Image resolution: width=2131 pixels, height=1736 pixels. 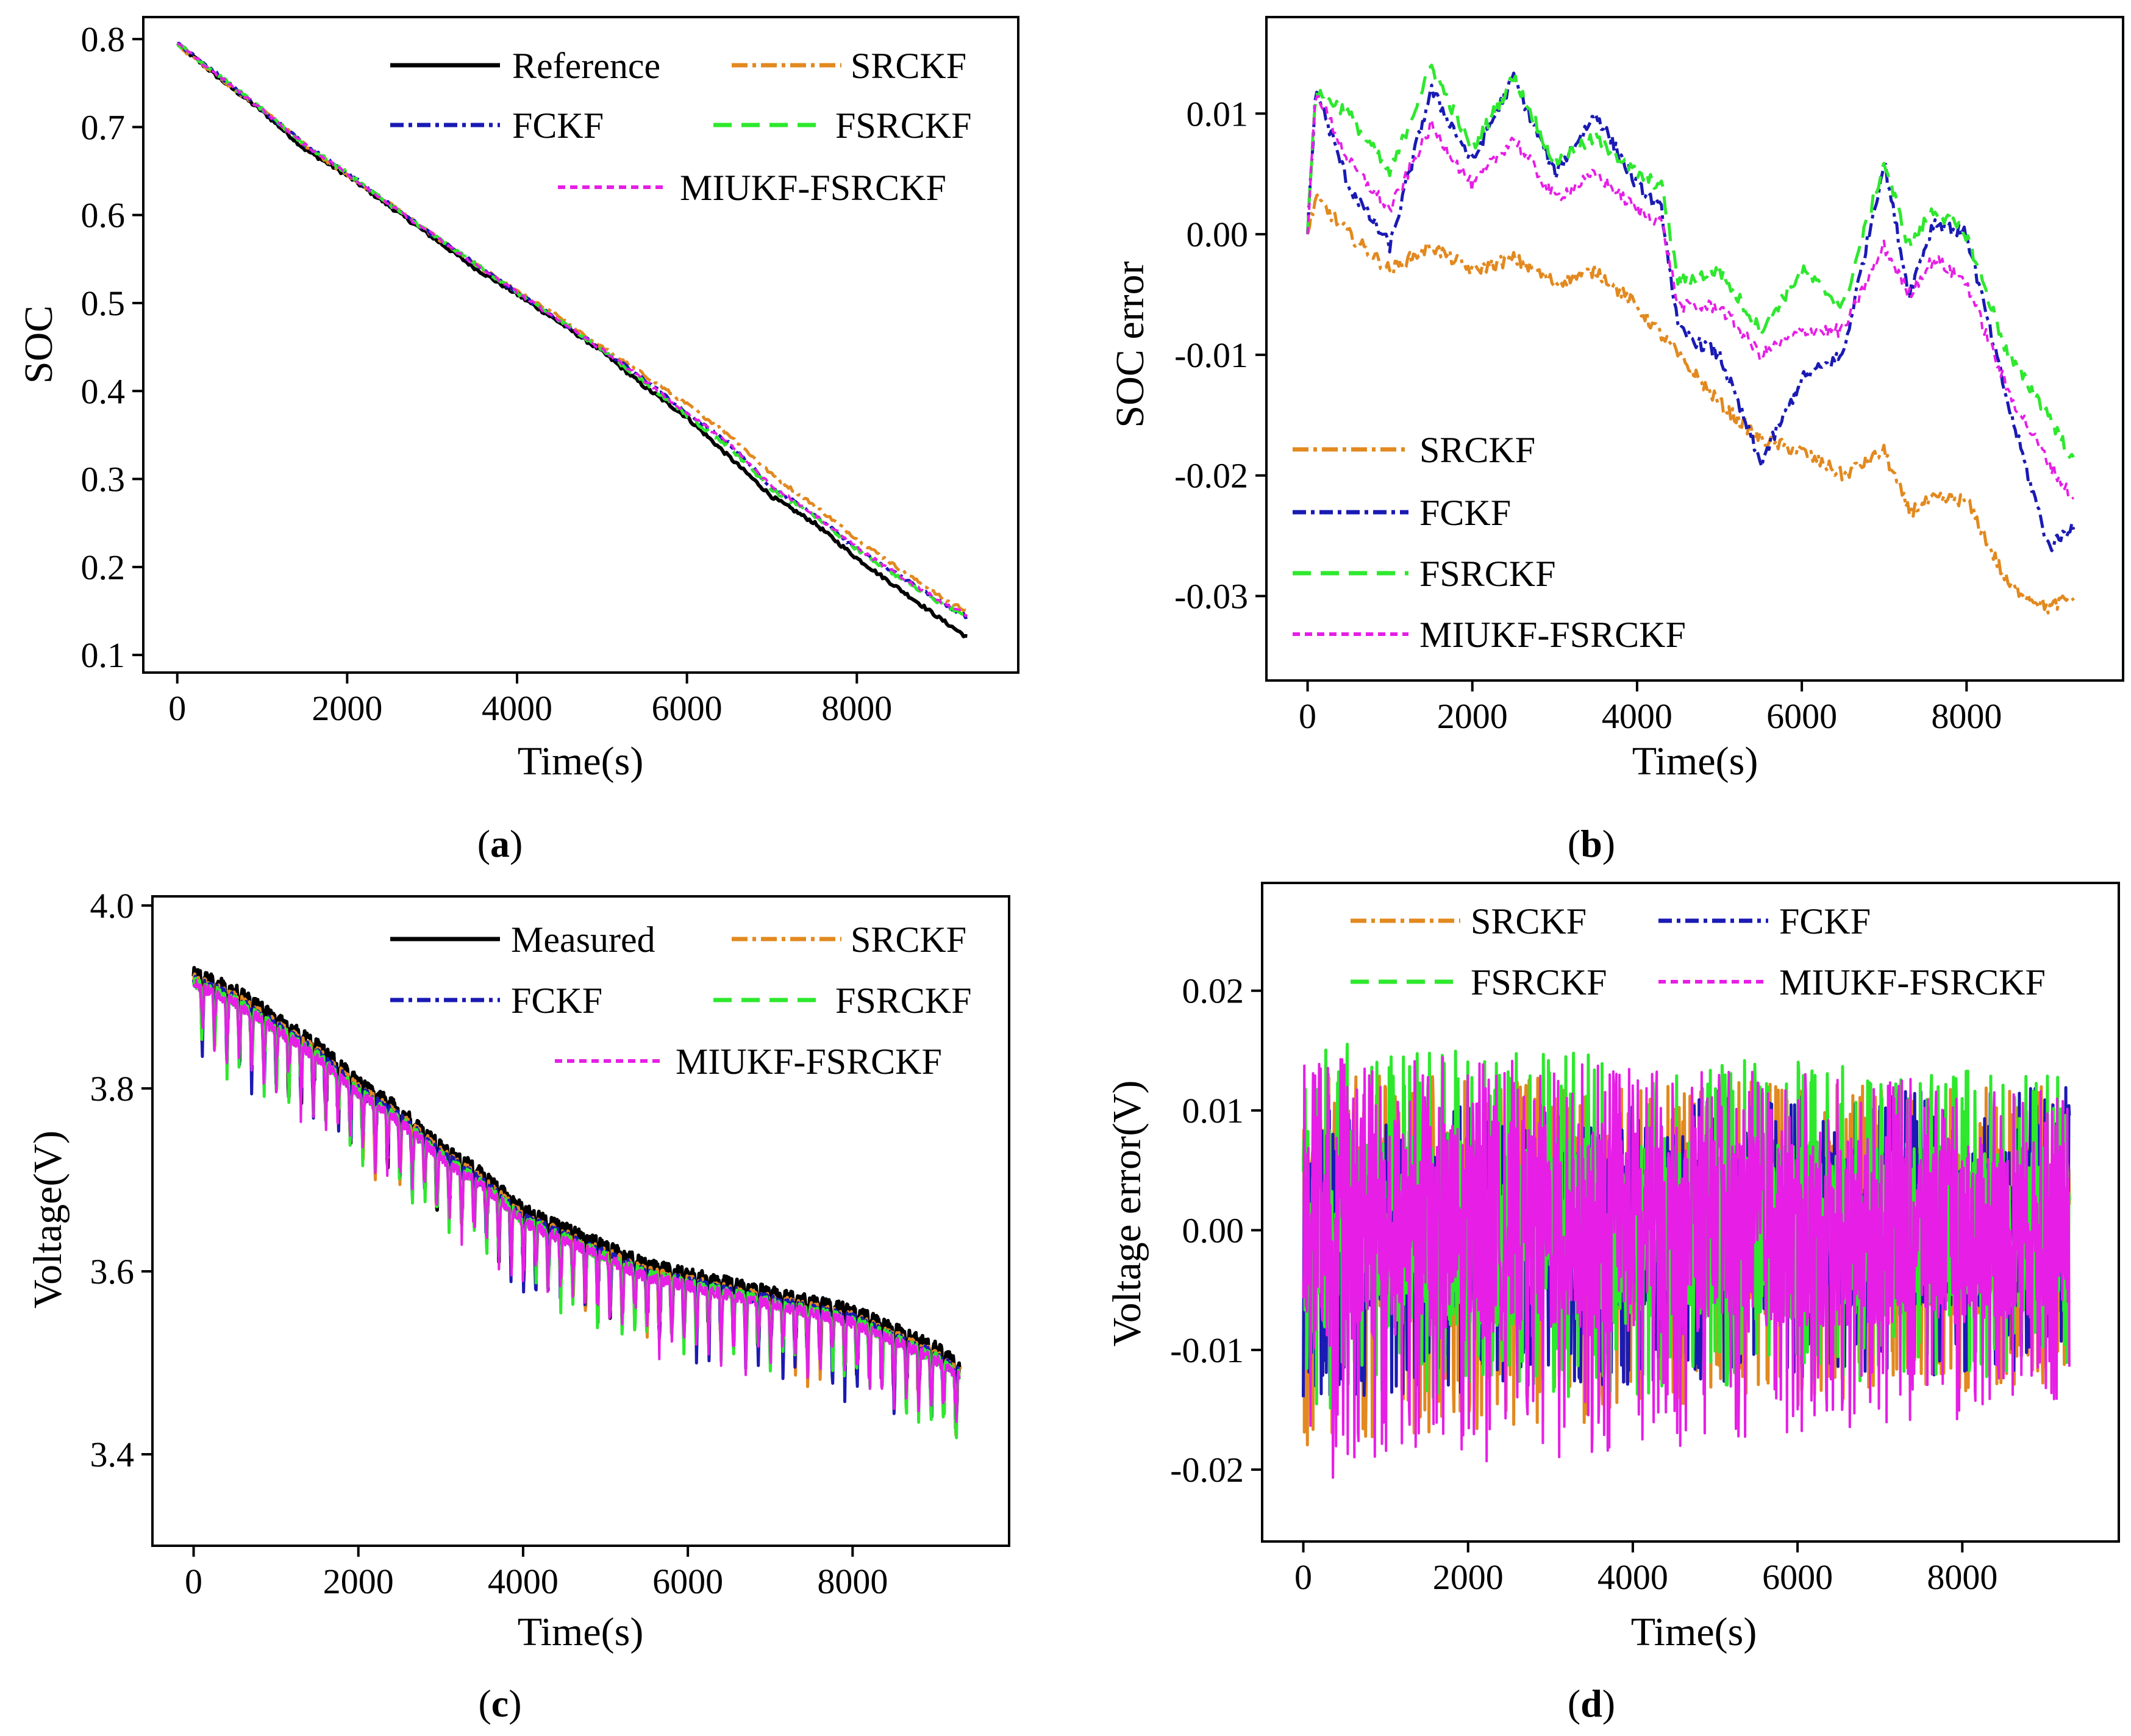 I want to click on y-tick-label: 0.2, so click(x=103, y=567).